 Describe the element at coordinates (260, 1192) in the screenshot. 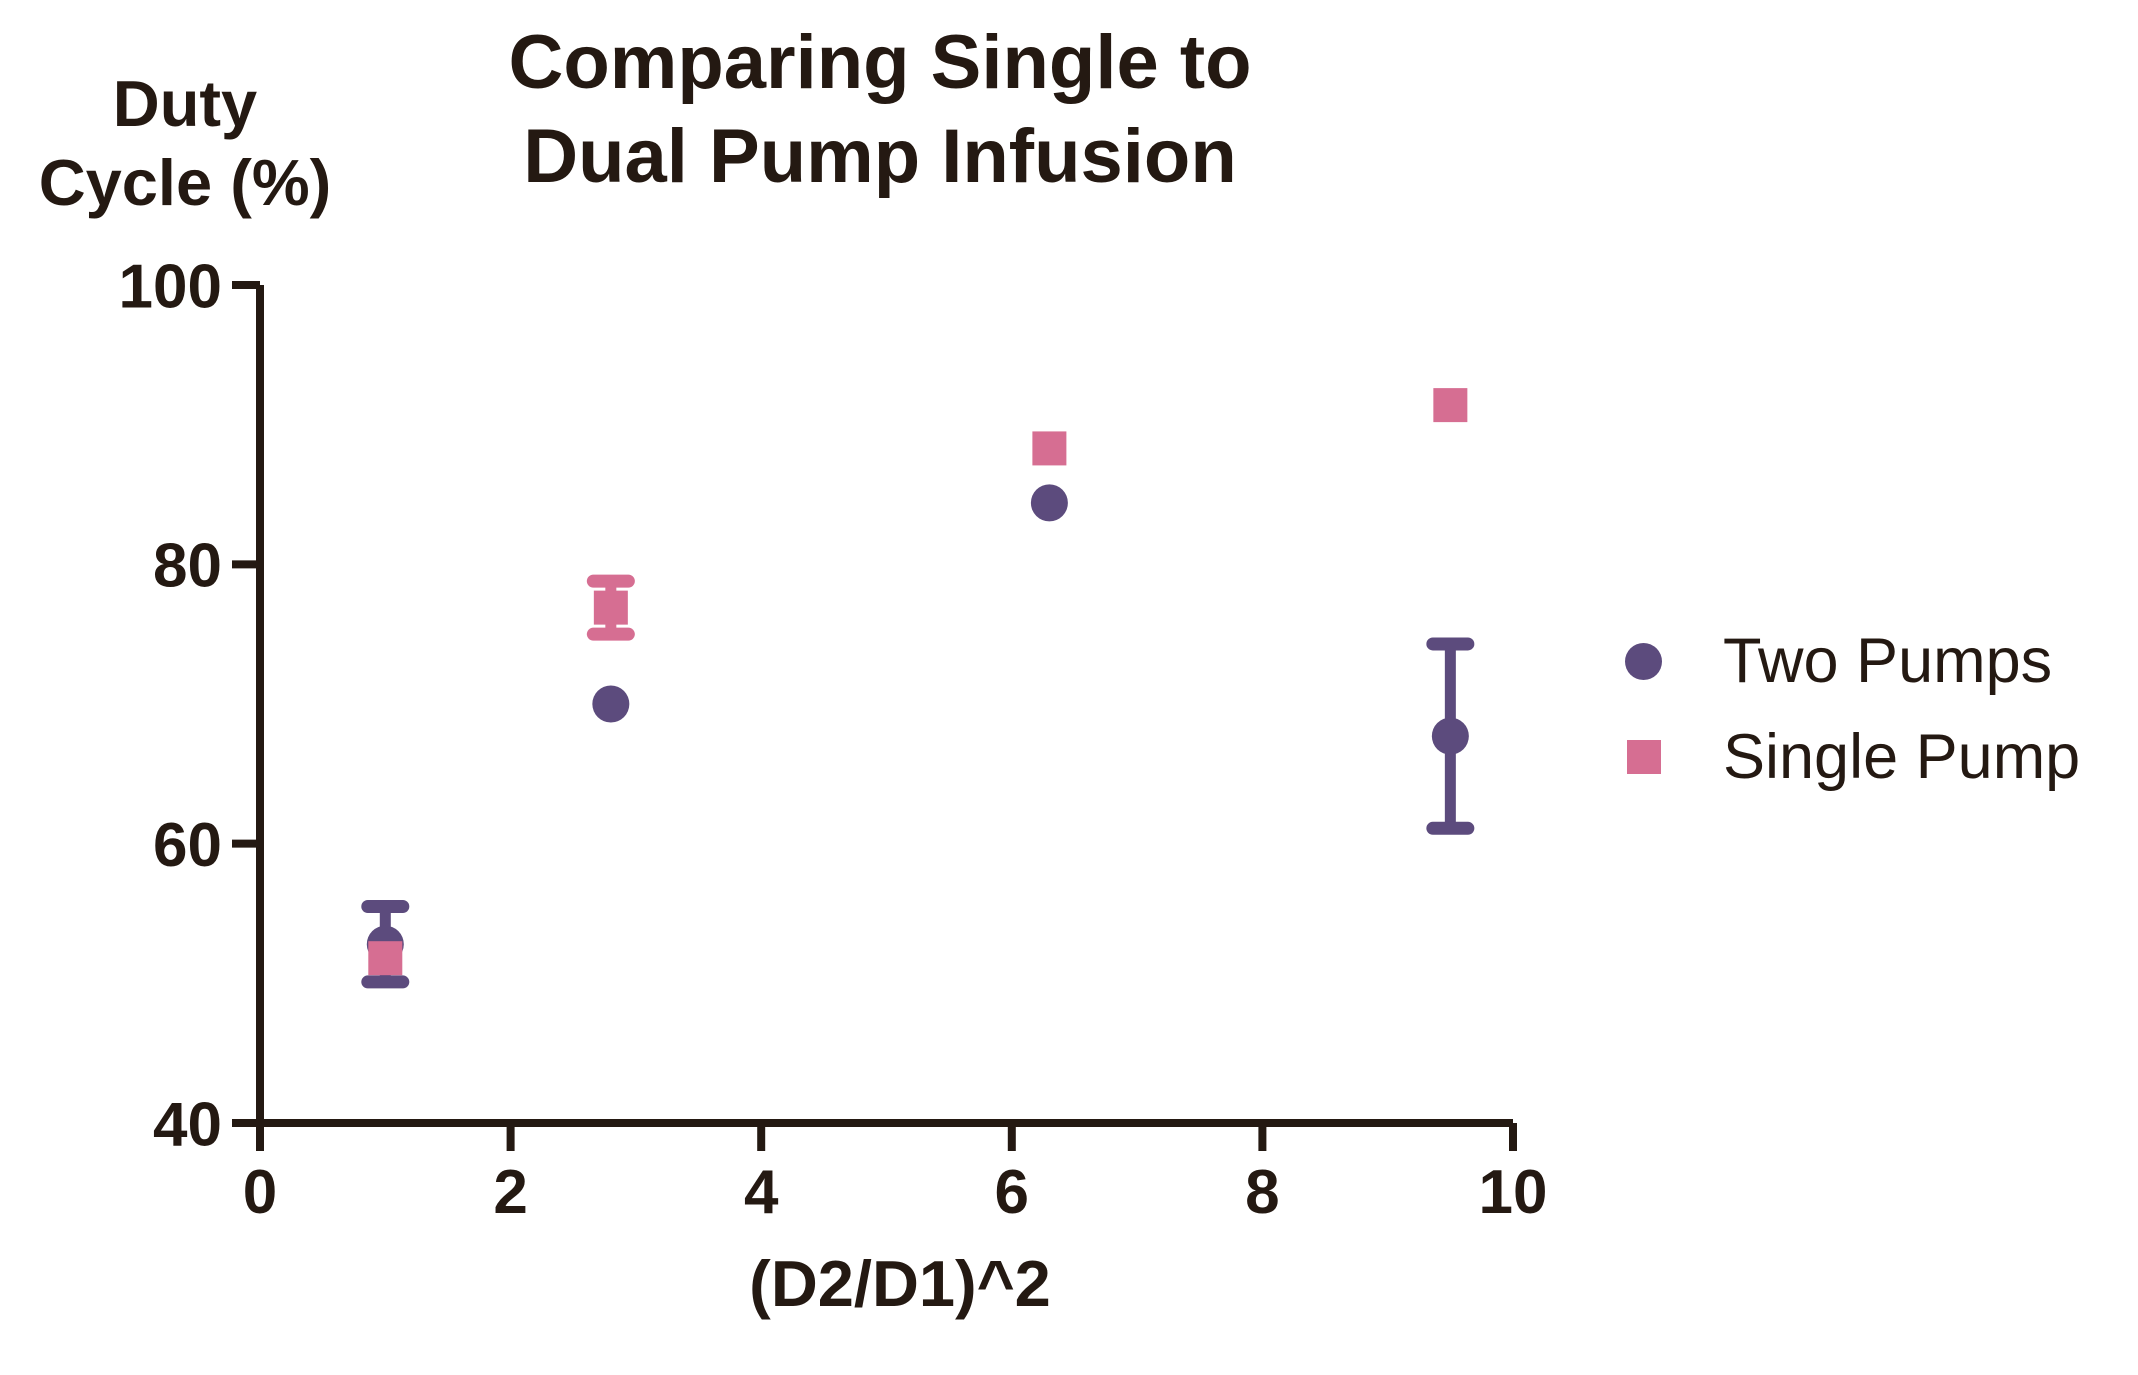

I see `x-tick-label: 0` at that location.